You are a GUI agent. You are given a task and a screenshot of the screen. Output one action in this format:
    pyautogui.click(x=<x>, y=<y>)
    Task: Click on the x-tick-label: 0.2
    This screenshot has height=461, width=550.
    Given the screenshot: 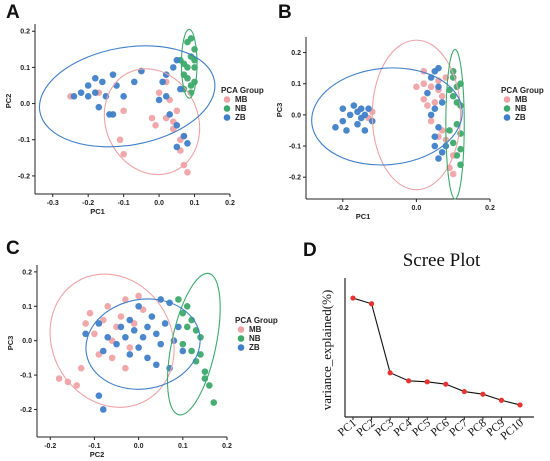 What is the action you would take?
    pyautogui.click(x=490, y=208)
    